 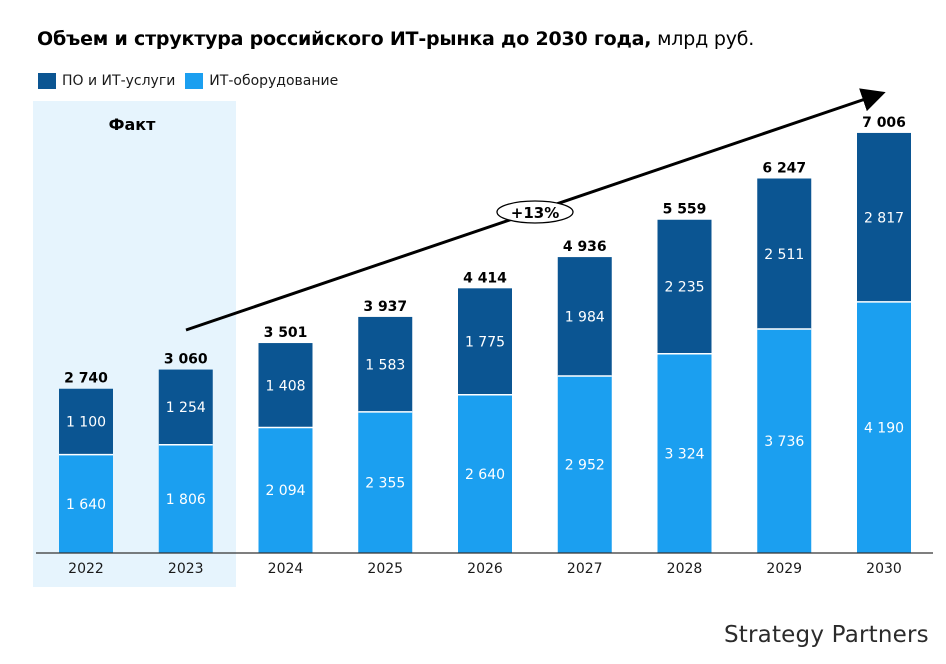 I want to click on x-tick-label: 2024, so click(x=286, y=569).